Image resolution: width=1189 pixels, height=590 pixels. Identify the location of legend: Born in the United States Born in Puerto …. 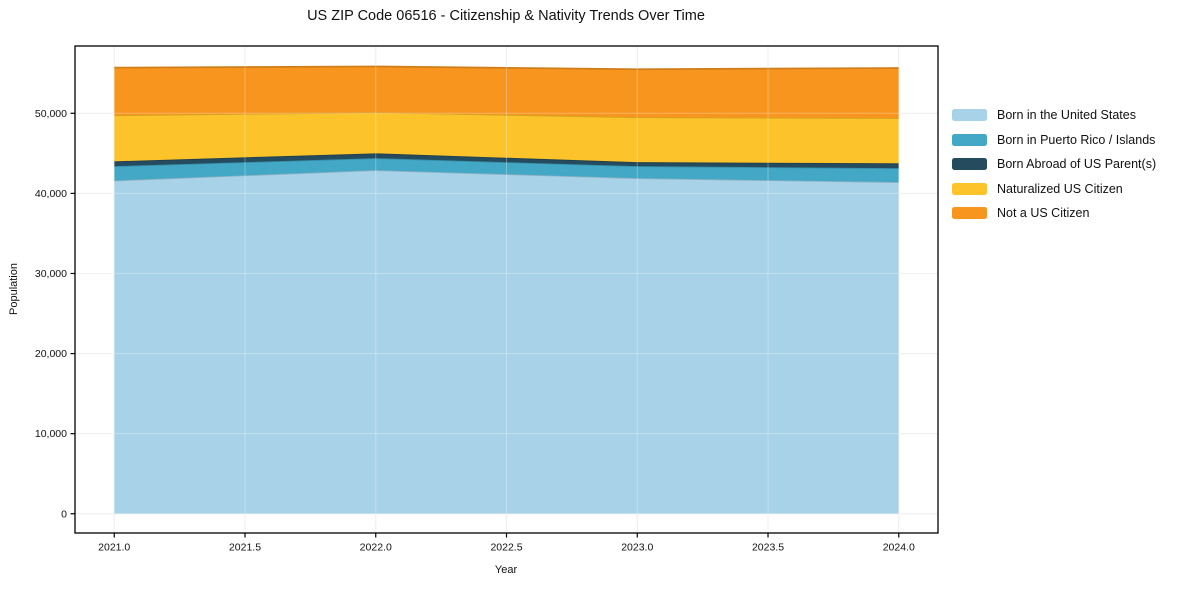
(1054, 164).